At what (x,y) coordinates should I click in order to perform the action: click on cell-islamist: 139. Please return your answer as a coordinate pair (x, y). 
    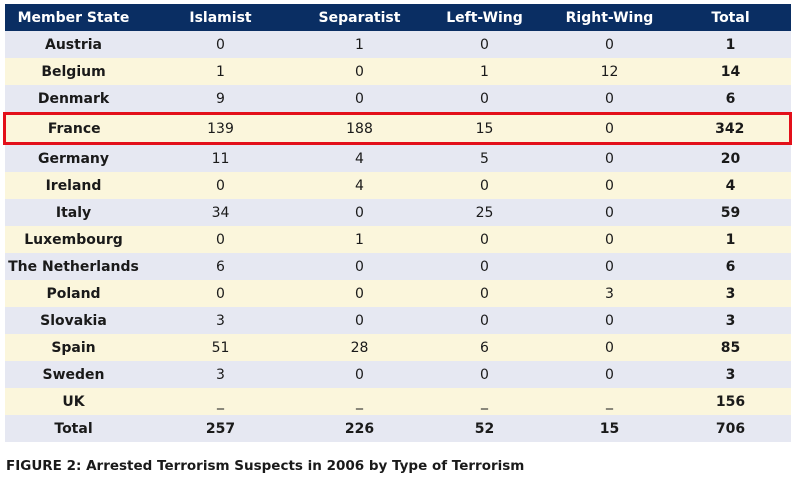
    Looking at the image, I should click on (220, 128).